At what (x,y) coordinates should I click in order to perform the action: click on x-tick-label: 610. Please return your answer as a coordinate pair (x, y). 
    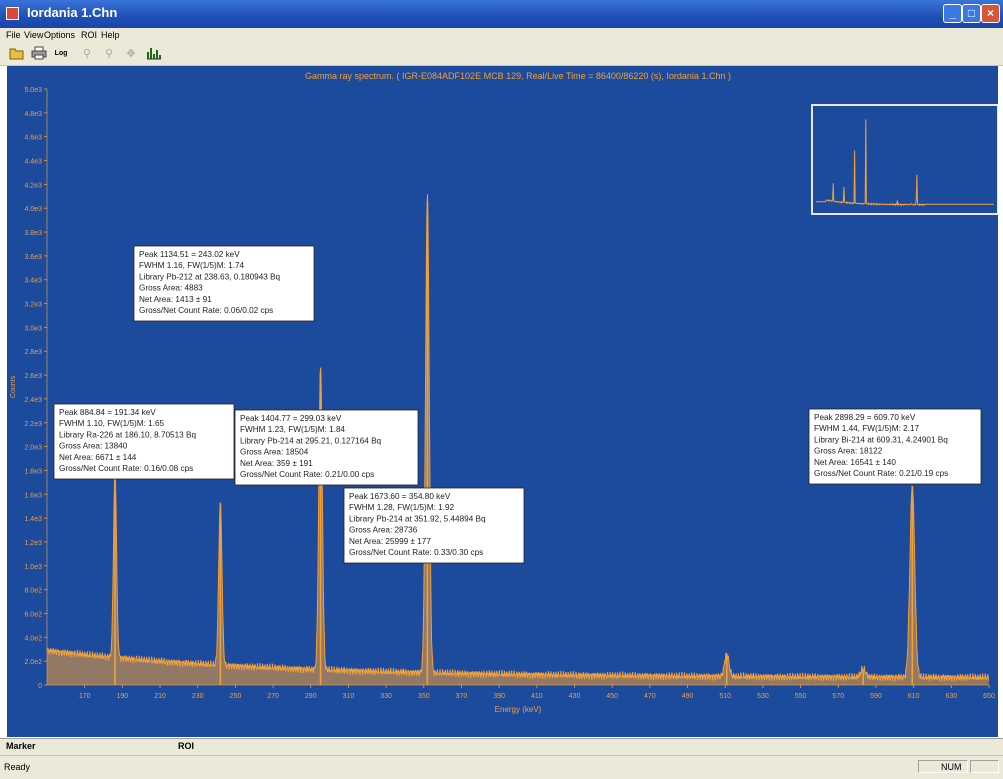
    Looking at the image, I should click on (914, 696).